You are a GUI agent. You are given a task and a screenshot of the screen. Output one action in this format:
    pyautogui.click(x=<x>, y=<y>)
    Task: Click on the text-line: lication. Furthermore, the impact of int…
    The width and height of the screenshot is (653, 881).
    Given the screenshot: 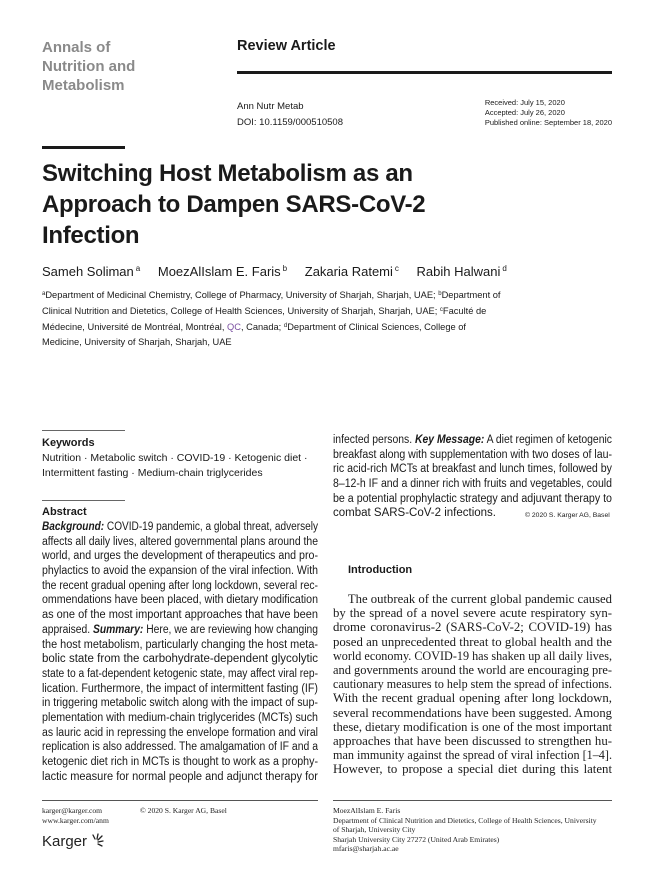 What is the action you would take?
    pyautogui.click(x=180, y=688)
    